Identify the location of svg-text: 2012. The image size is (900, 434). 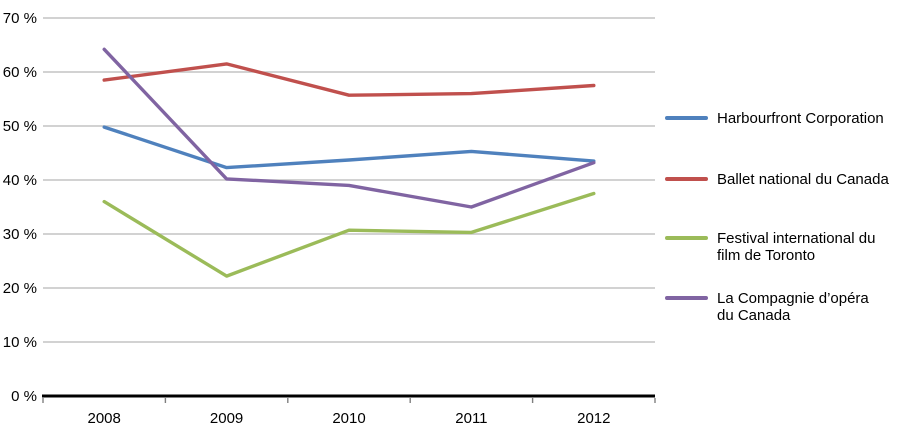
(593, 418).